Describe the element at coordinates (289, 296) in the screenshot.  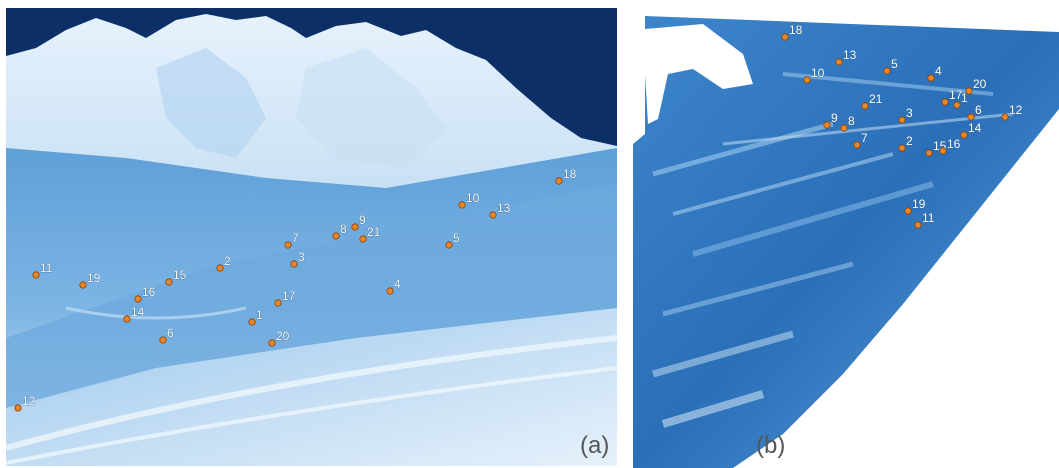
I see `keypoint-label-17: 17` at that location.